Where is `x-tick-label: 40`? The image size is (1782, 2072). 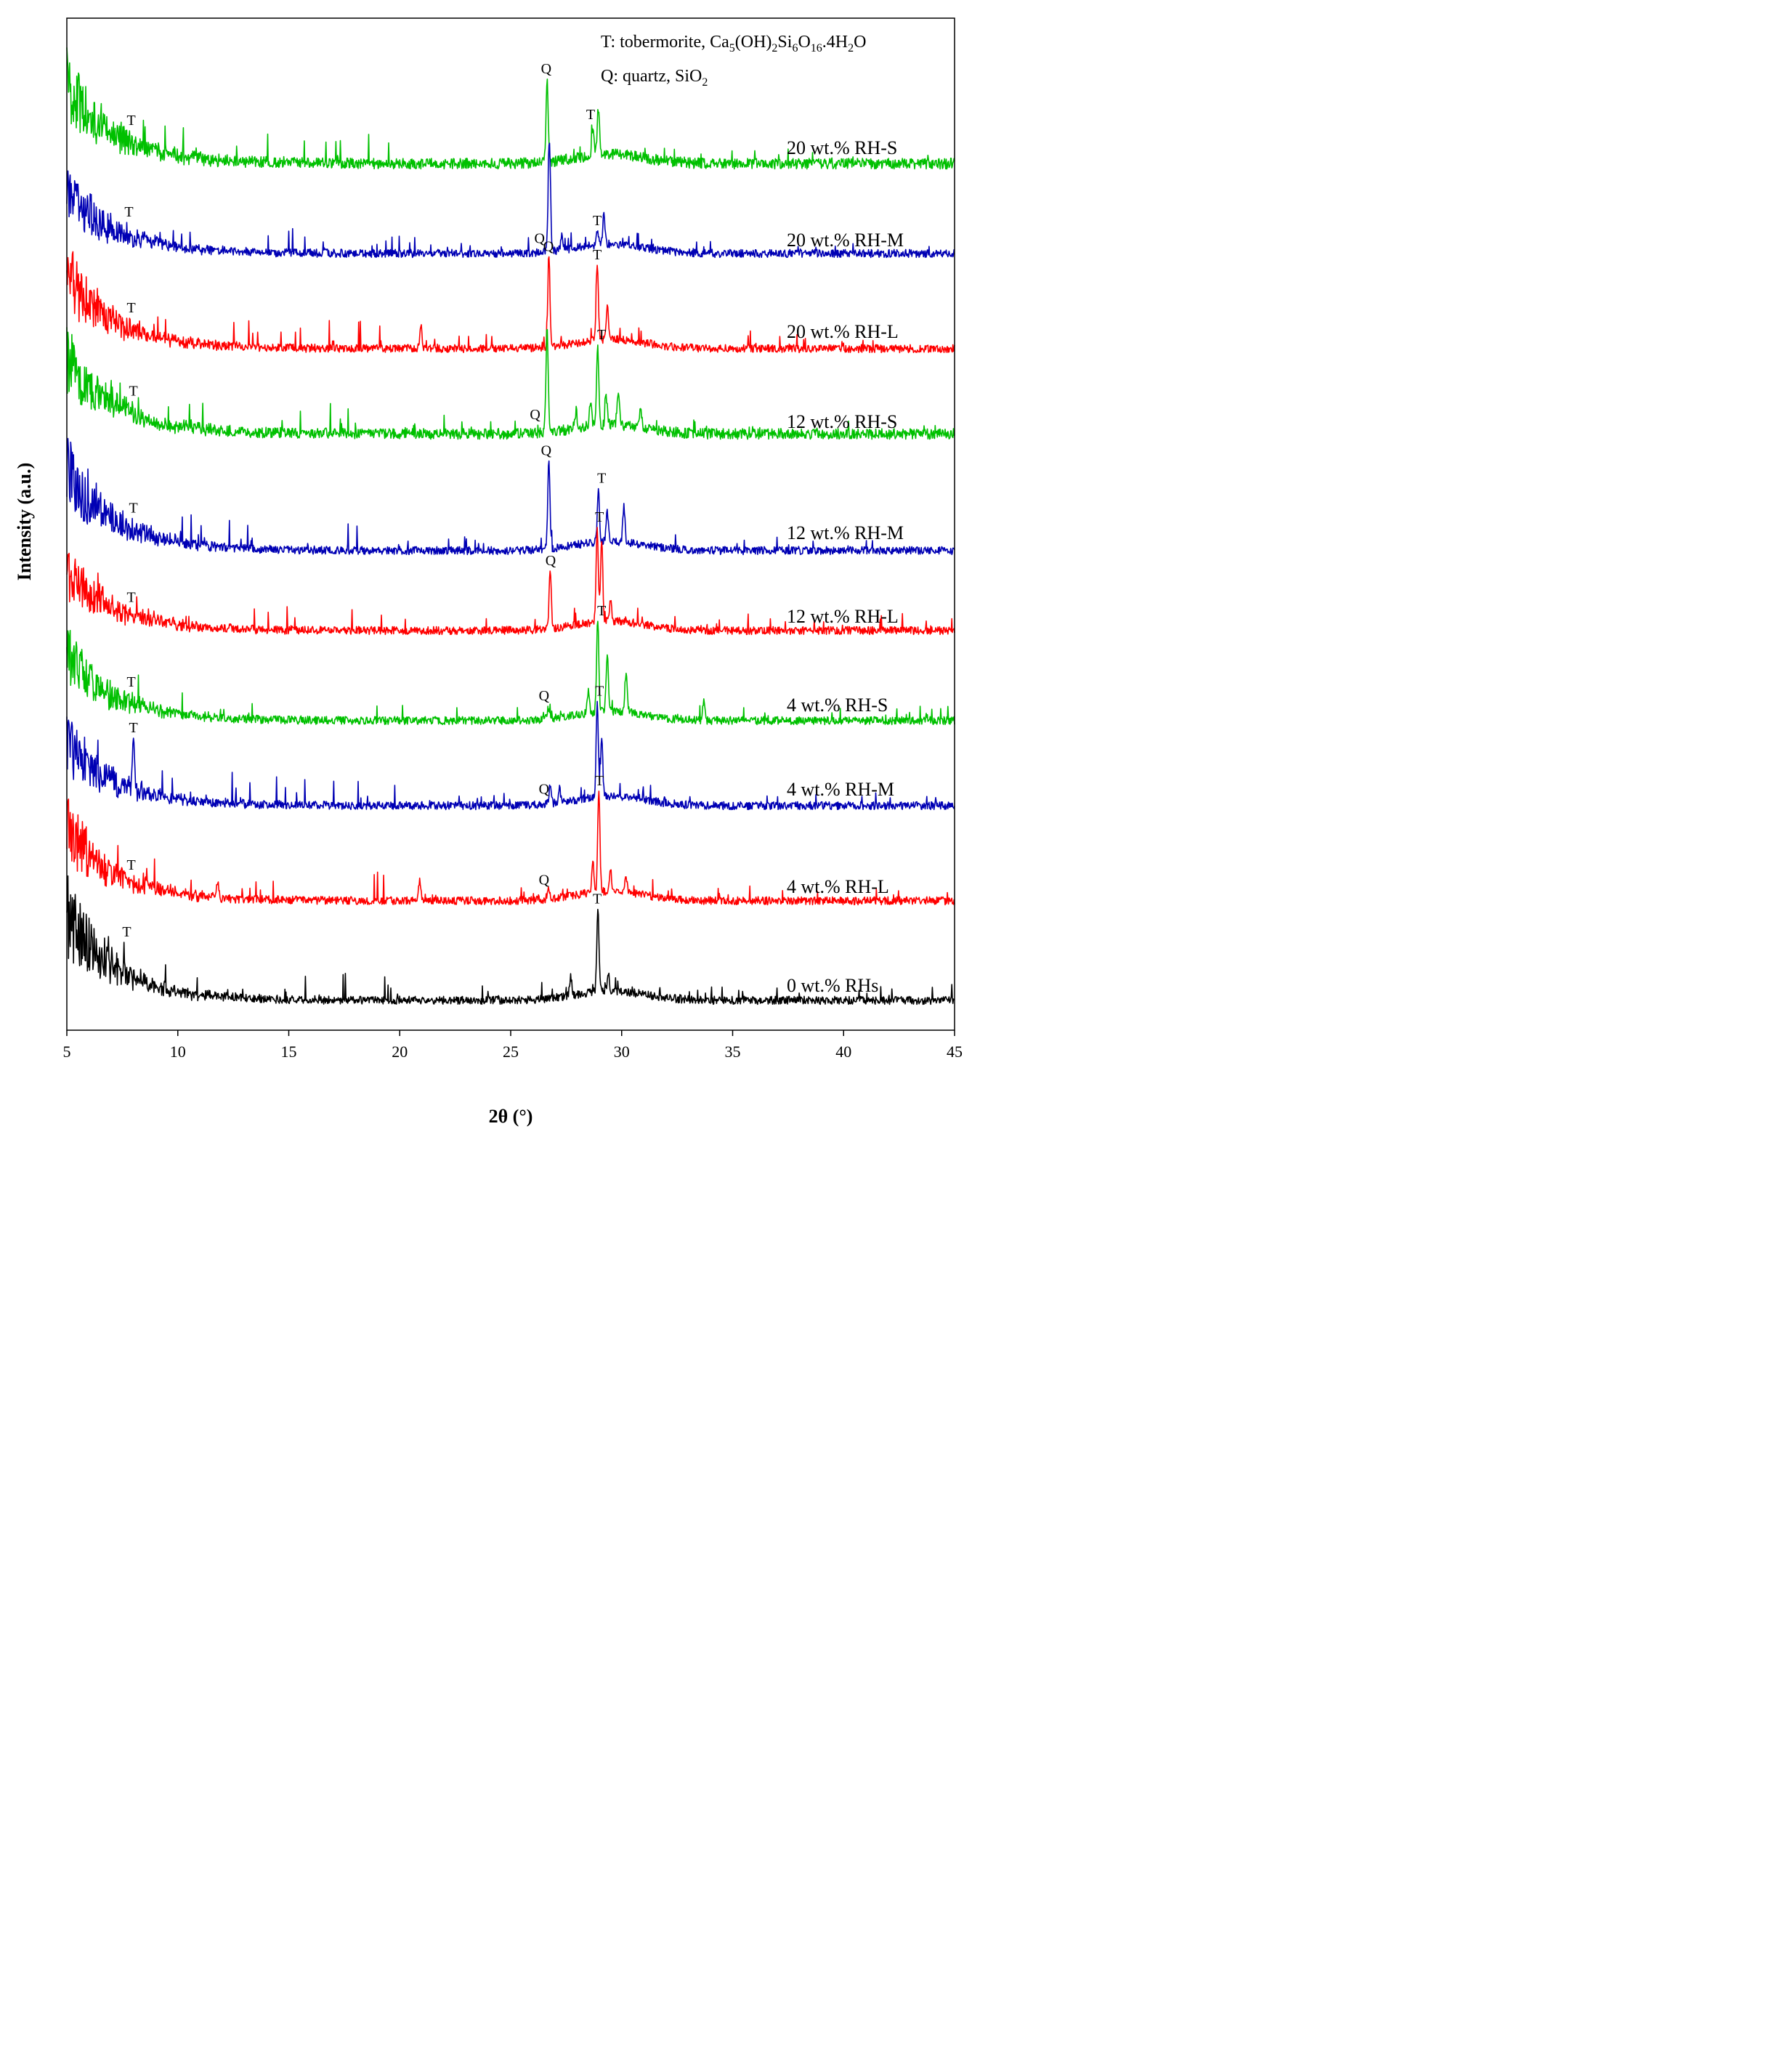
x-tick-label: 40 is located at coordinates (843, 1052).